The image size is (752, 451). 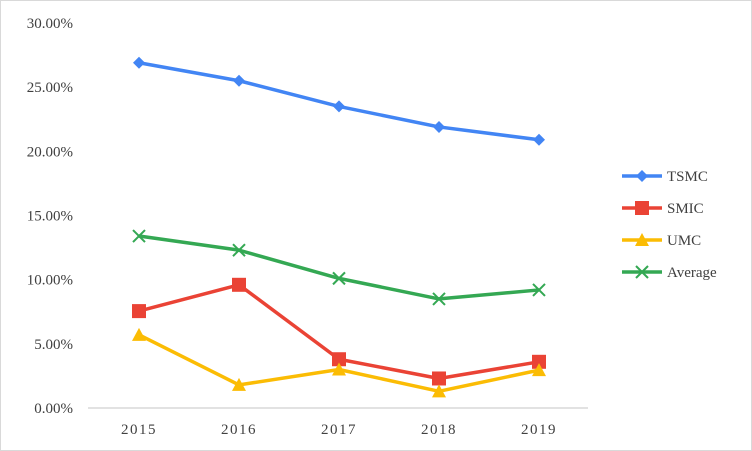 What do you see at coordinates (50, 24) in the screenshot?
I see `y-tick-label: 30.00%` at bounding box center [50, 24].